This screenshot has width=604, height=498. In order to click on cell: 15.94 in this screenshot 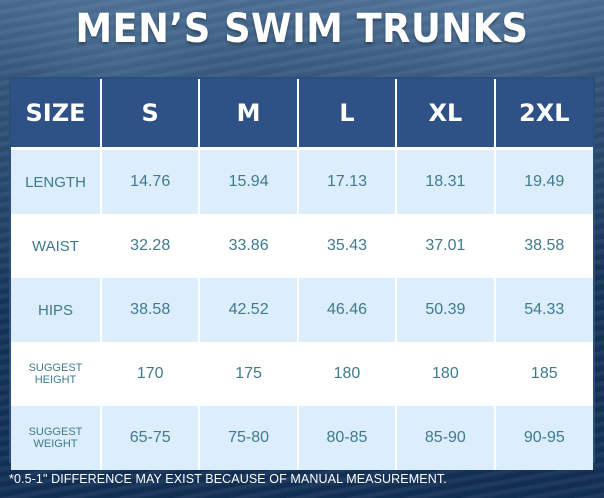, I will do `click(249, 181)`.